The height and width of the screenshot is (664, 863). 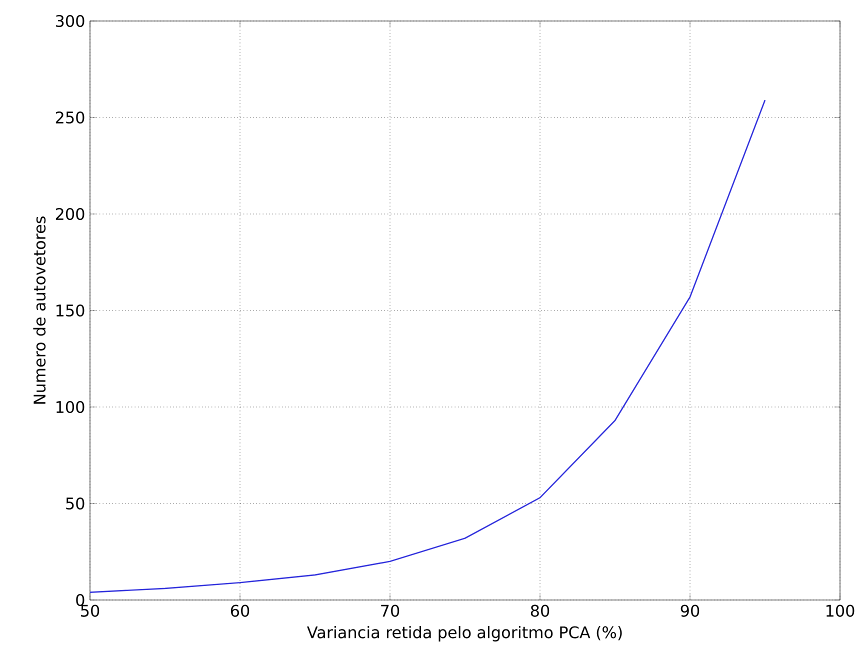 I want to click on y-tick-label: 50, so click(x=75, y=503).